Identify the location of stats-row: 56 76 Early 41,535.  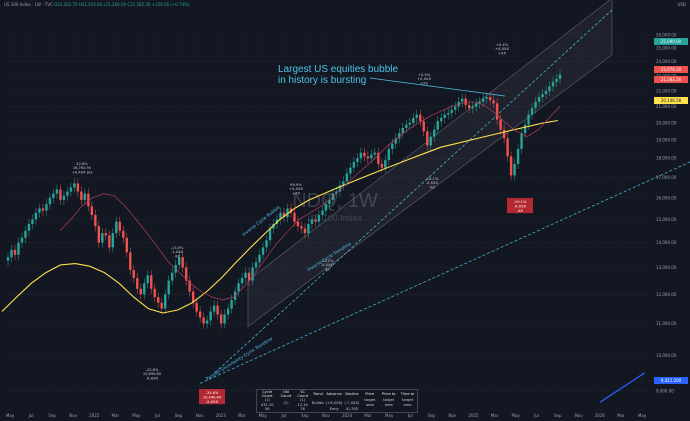
(337, 409).